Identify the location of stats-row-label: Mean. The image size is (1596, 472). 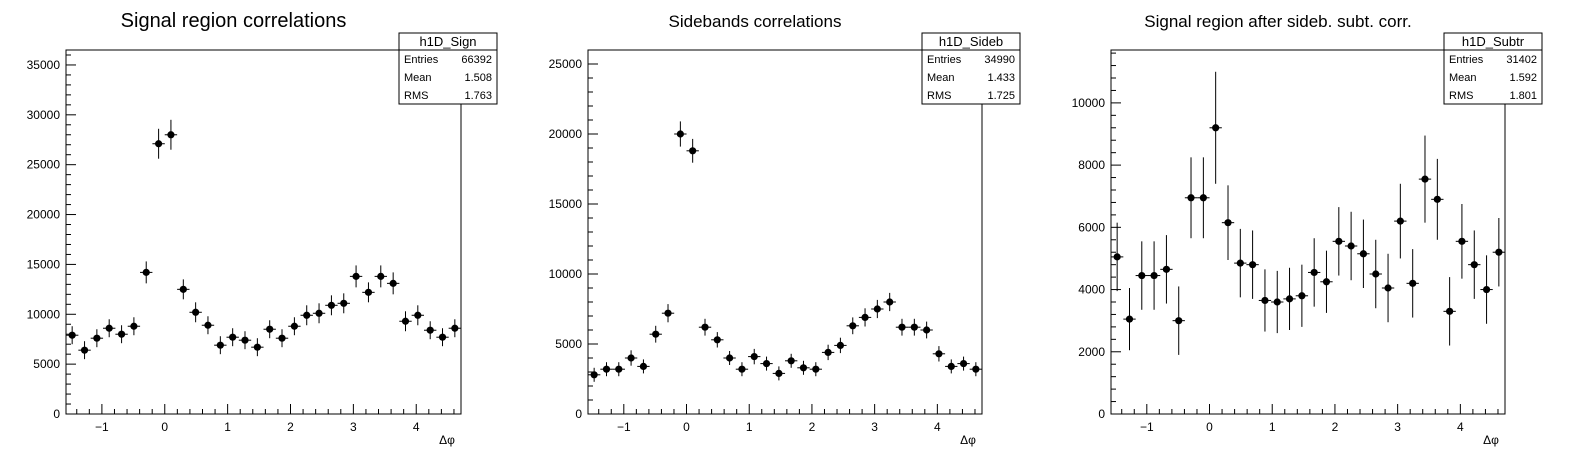
(1463, 78).